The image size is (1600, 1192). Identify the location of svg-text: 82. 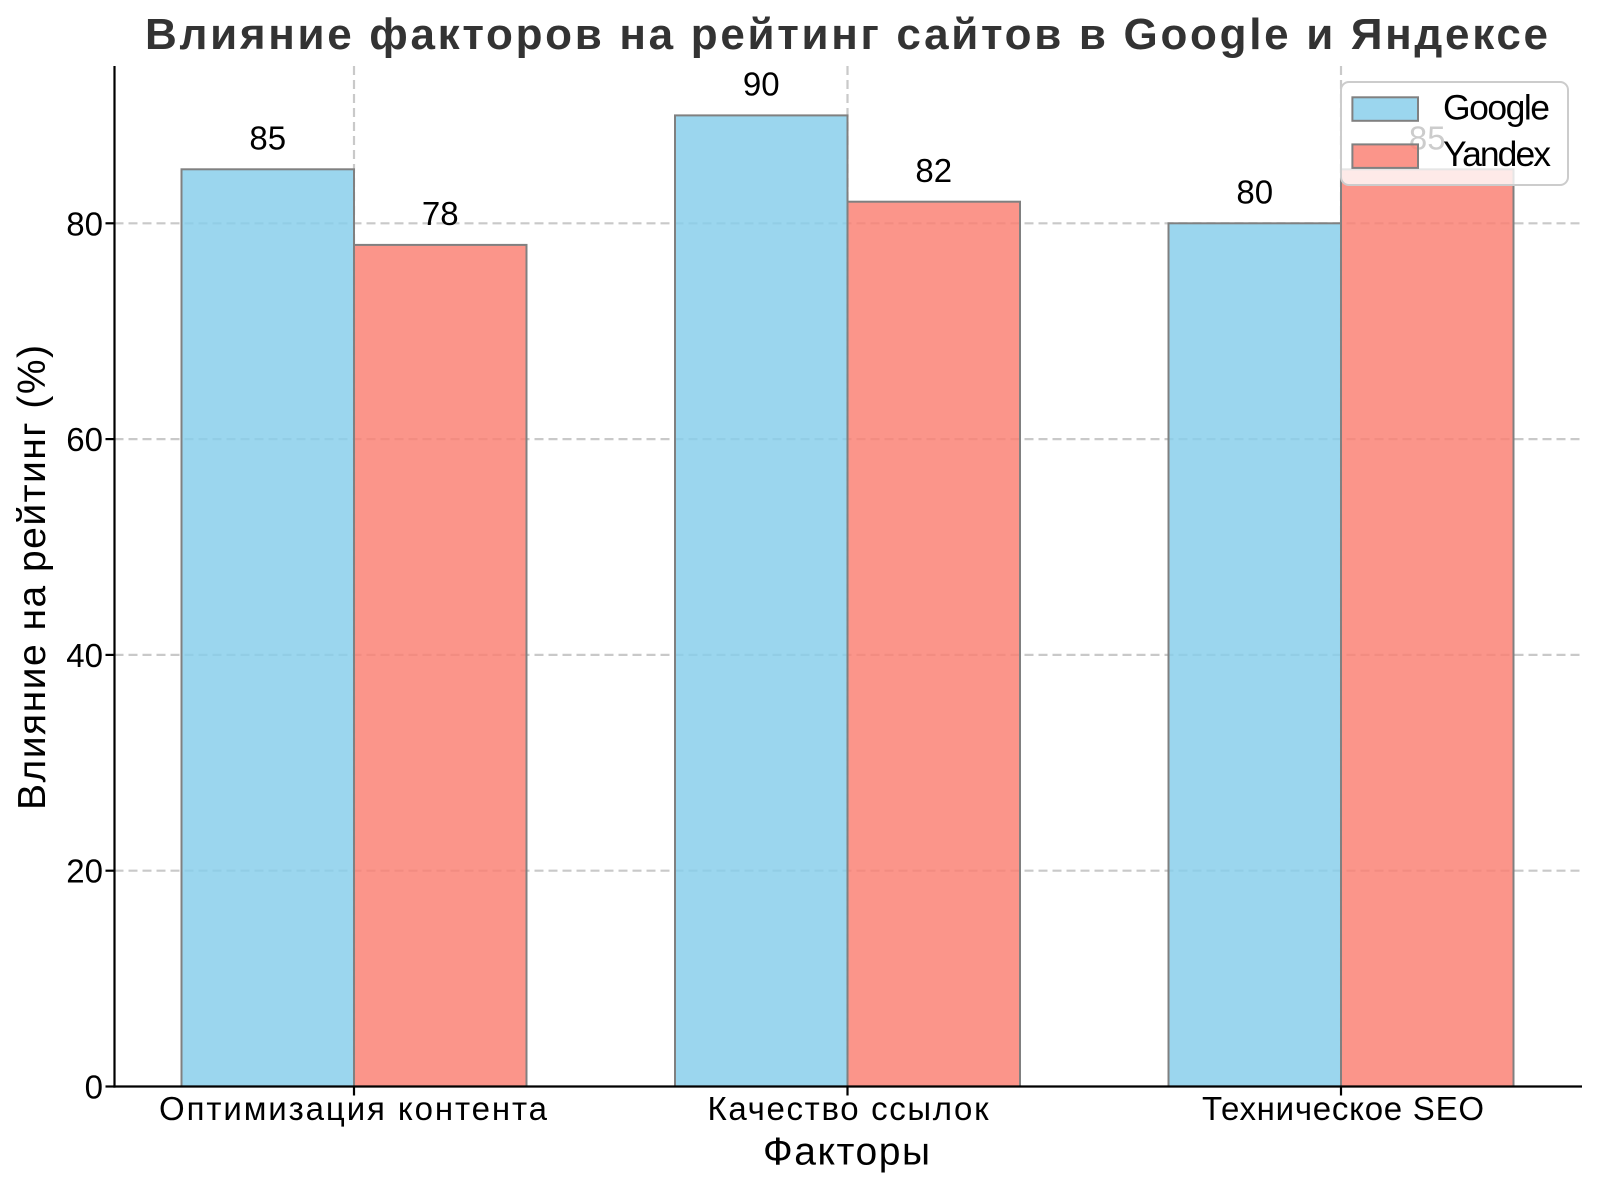
(933, 170).